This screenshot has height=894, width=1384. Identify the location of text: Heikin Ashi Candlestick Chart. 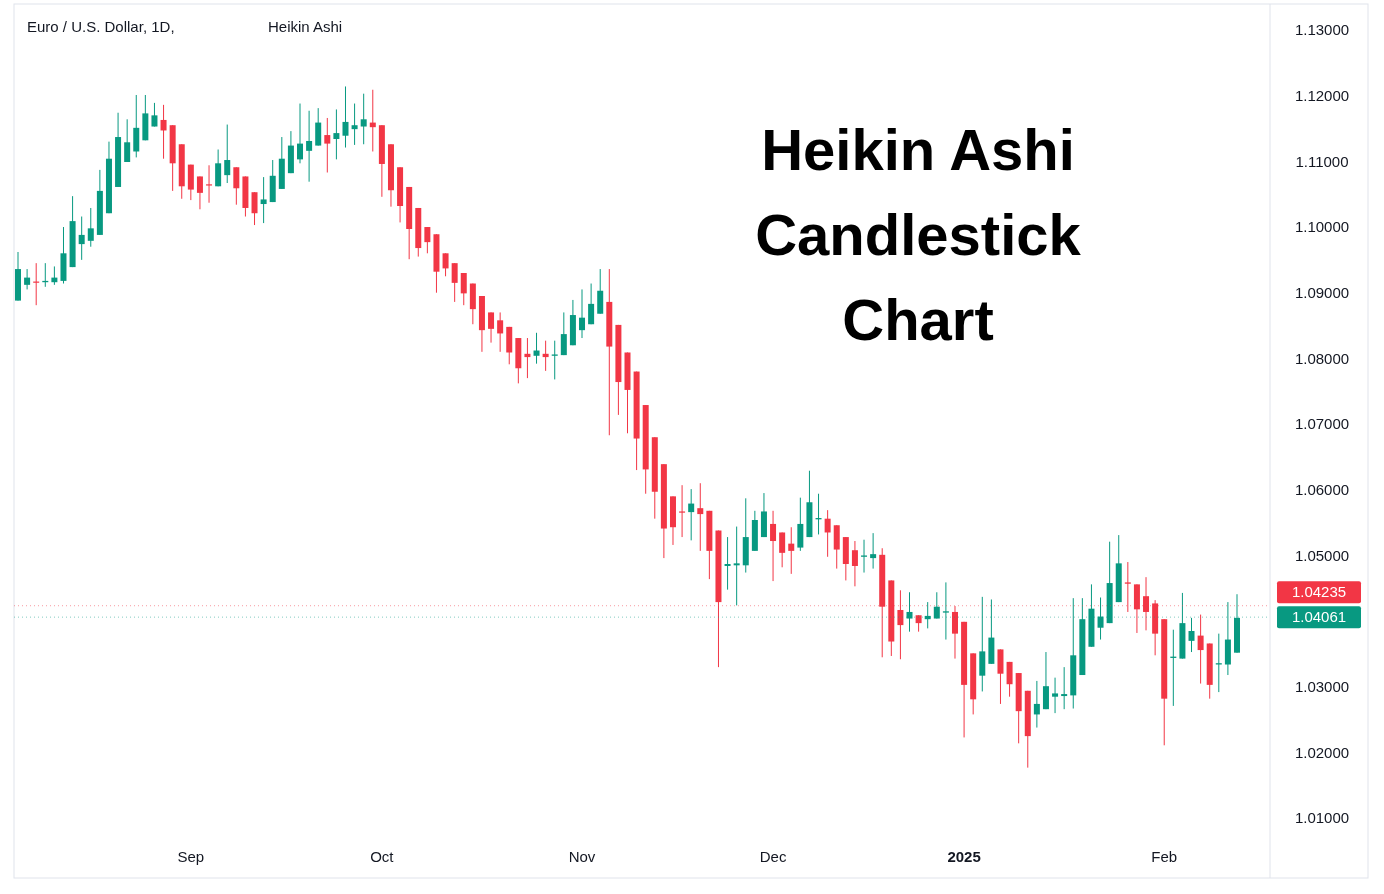
(918, 235).